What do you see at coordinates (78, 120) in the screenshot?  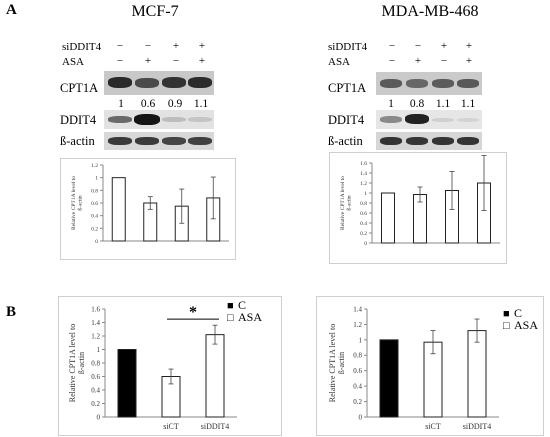 I see `mcf7-blot-label-ddit4: DDIT4` at bounding box center [78, 120].